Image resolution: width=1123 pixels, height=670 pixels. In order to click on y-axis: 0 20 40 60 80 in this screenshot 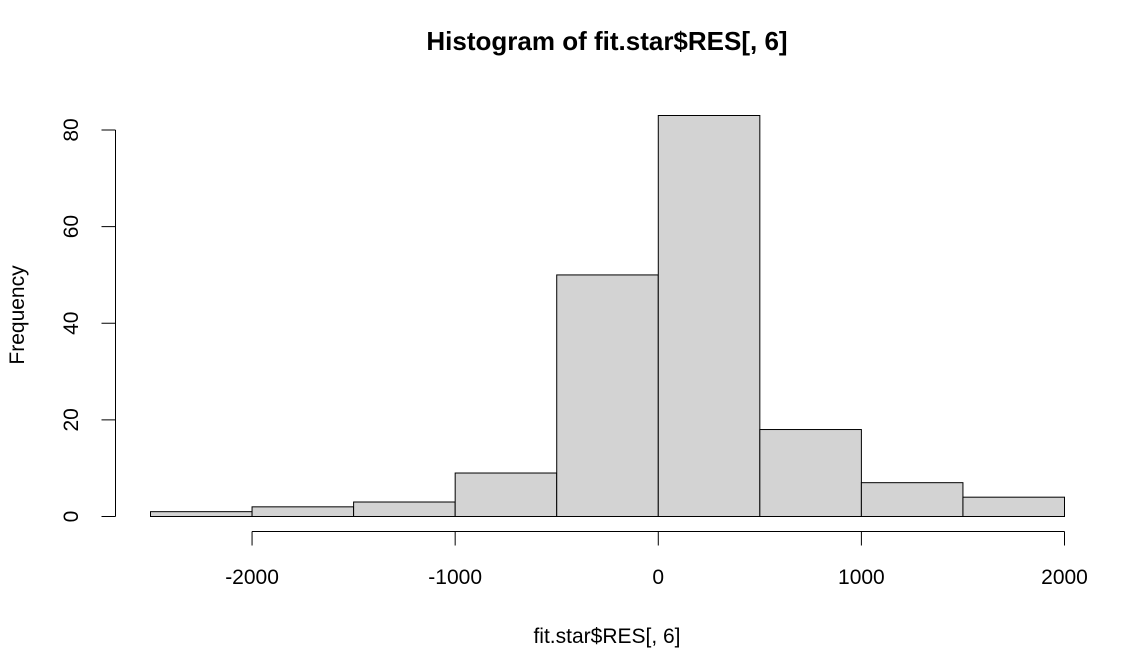, I will do `click(88, 320)`.